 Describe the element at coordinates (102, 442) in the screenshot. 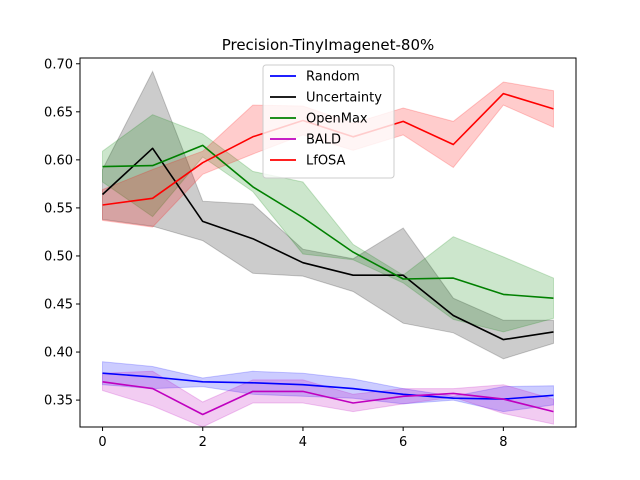

I see `x-tick-label: 0` at that location.